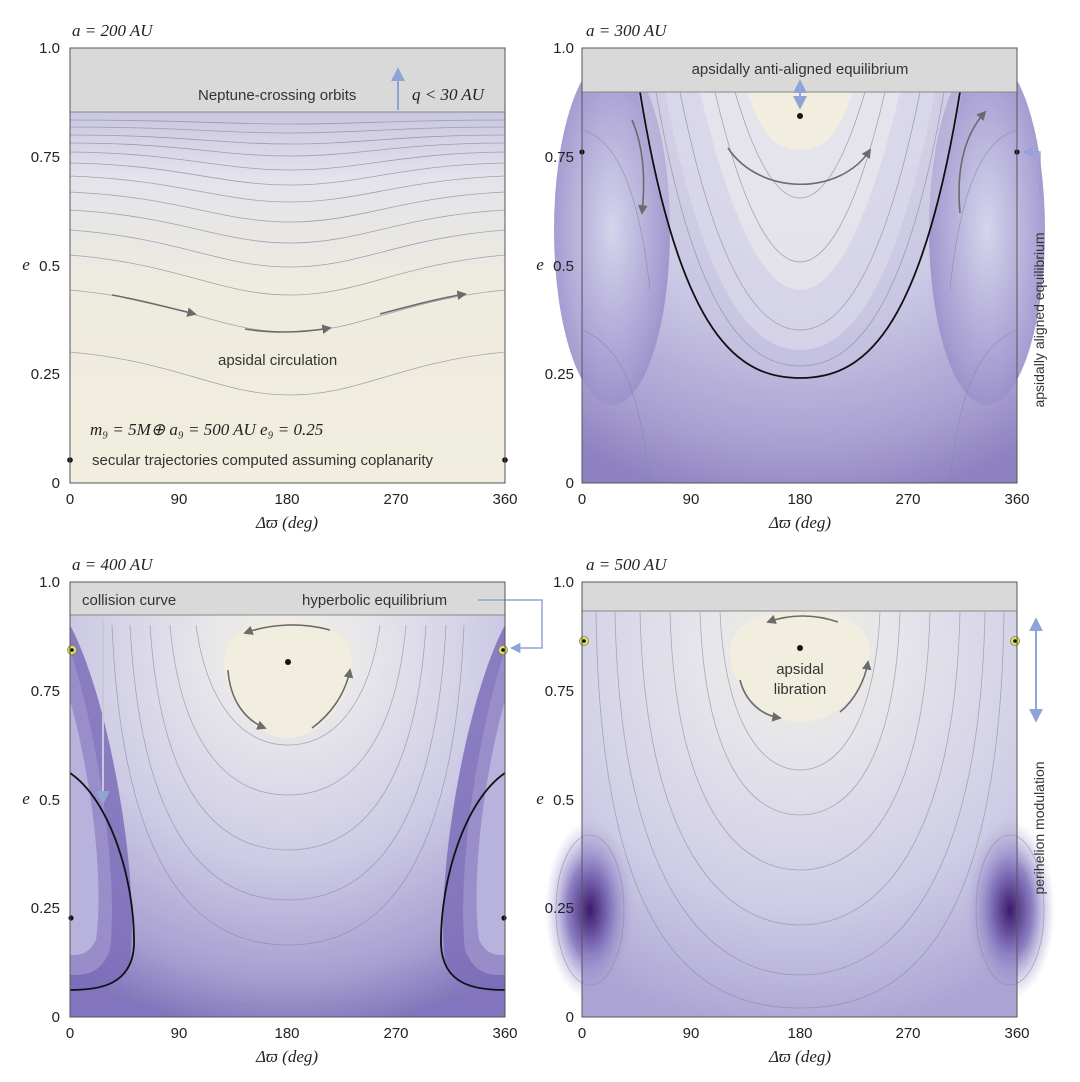 Image resolution: width=1080 pixels, height=1082 pixels. I want to click on circulation-contours, so click(287, 257).